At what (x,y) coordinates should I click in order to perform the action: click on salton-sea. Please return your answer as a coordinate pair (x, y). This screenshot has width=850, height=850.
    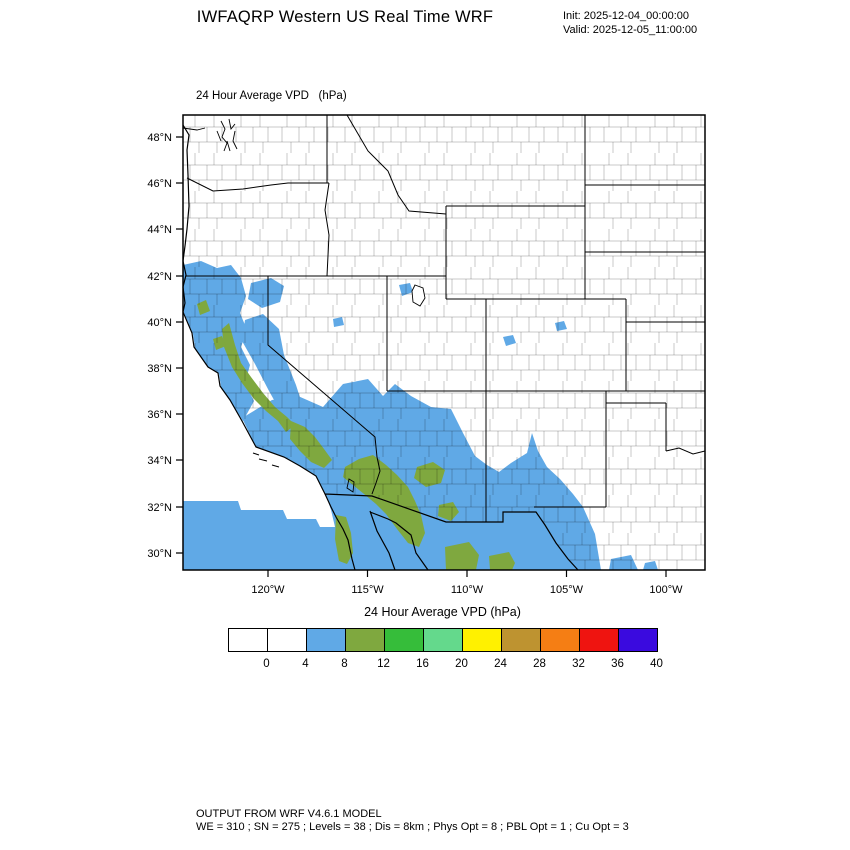
    Looking at the image, I should click on (350, 485).